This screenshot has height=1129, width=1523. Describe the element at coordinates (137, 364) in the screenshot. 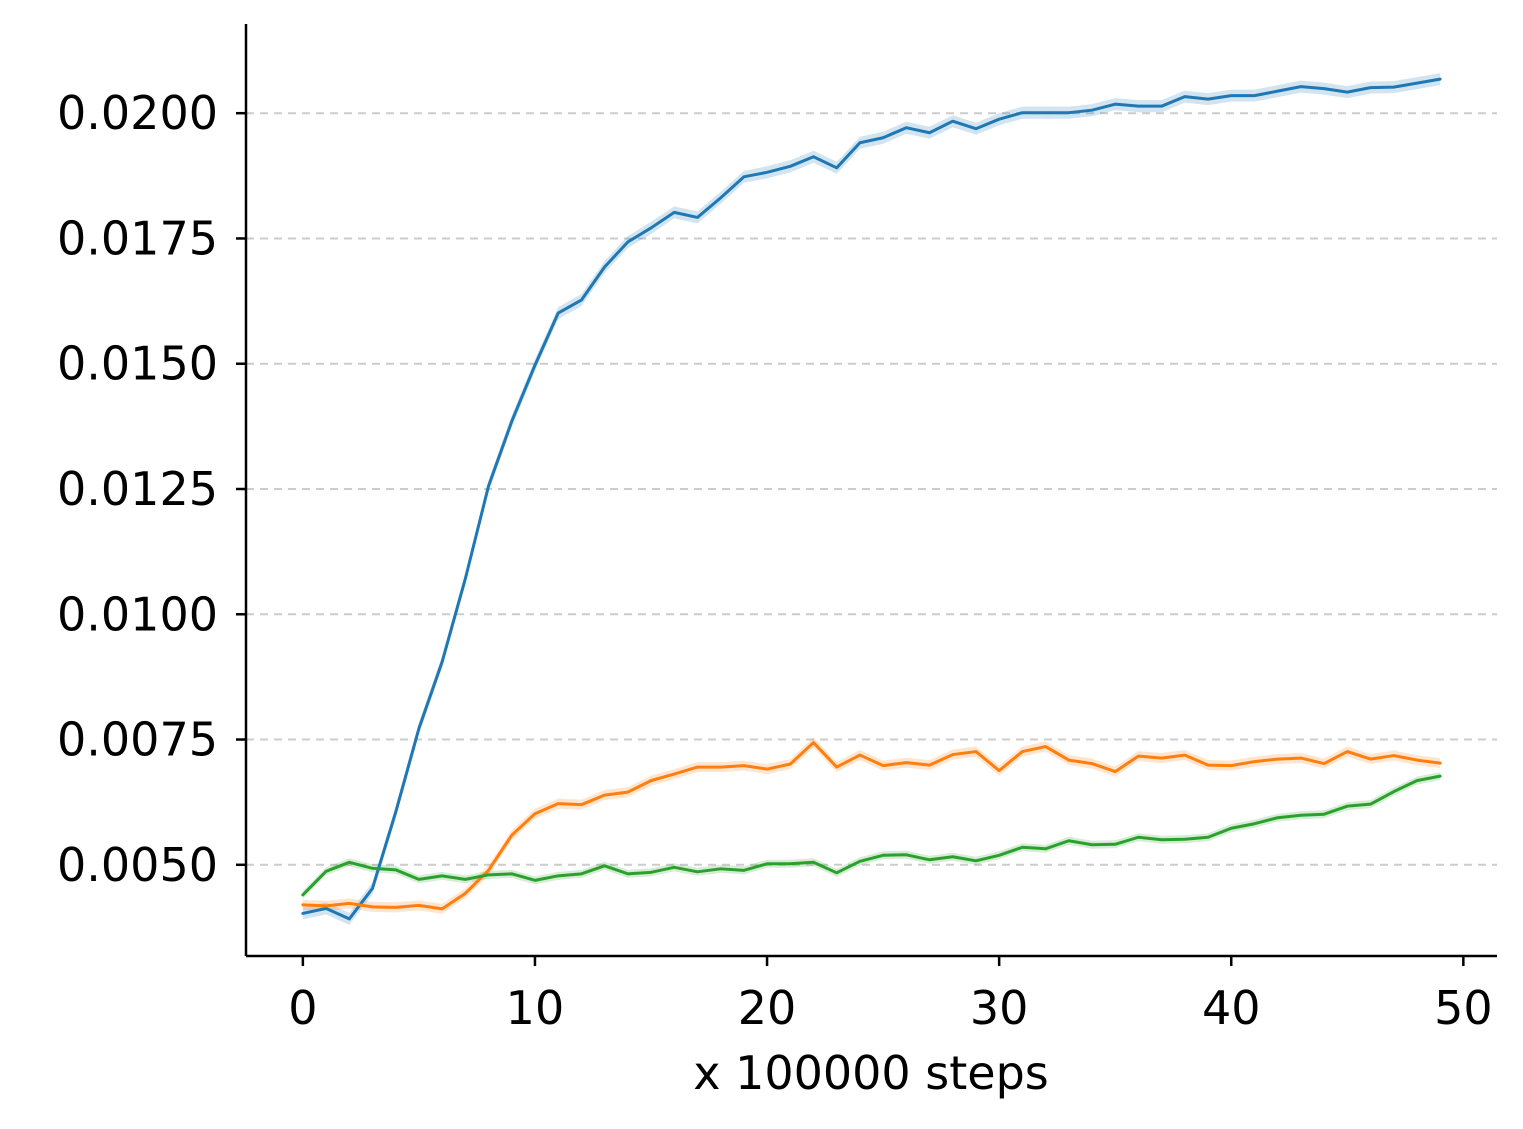

I see `y-tick-label-4: 0.0150` at that location.